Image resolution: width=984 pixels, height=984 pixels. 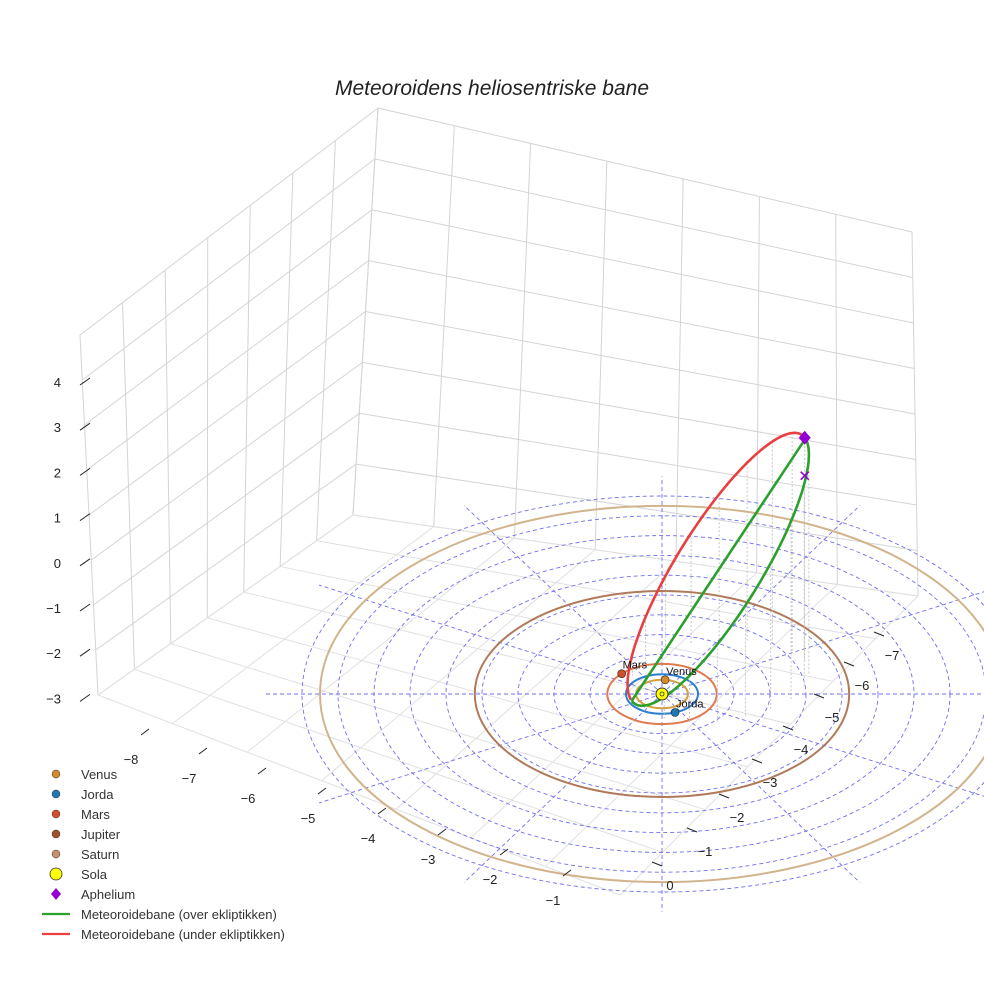 I want to click on planet-mars, so click(x=621, y=673).